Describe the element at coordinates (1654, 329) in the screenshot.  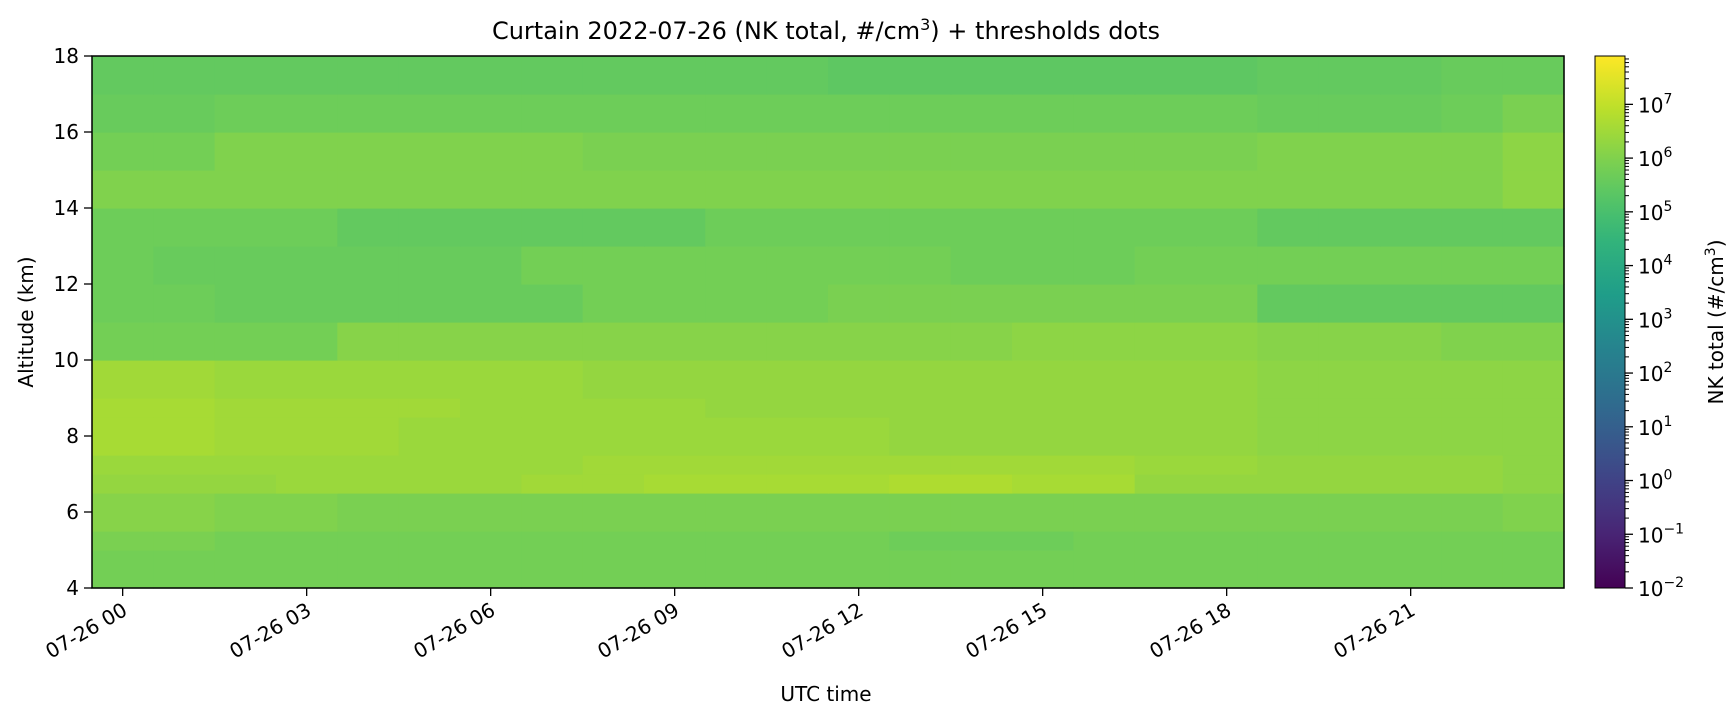
I see `colorbar-ticks: 10⁻² 10⁻¹ 10⁰ 10¹ 10² 10³ 10⁴ 10⁵ 10⁶ 10⁷` at that location.